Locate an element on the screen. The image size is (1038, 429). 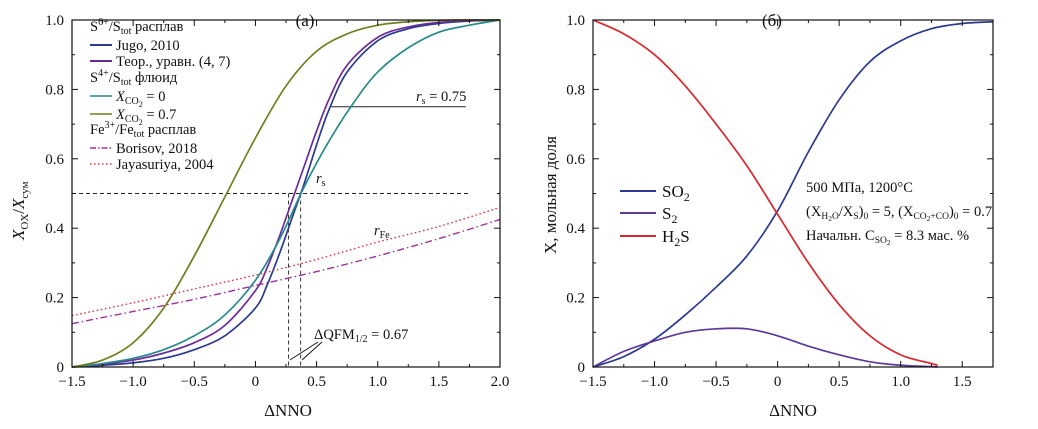
legend-label-jayasuriya: Jayasuriya, 2004 is located at coordinates (165, 165).